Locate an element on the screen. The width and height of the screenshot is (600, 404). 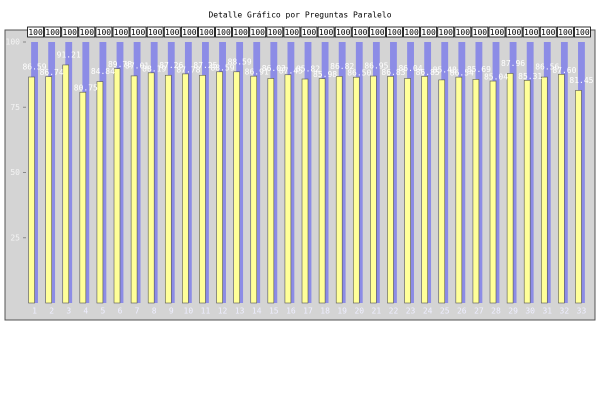
value-label: 86.95 is located at coordinates (376, 66).